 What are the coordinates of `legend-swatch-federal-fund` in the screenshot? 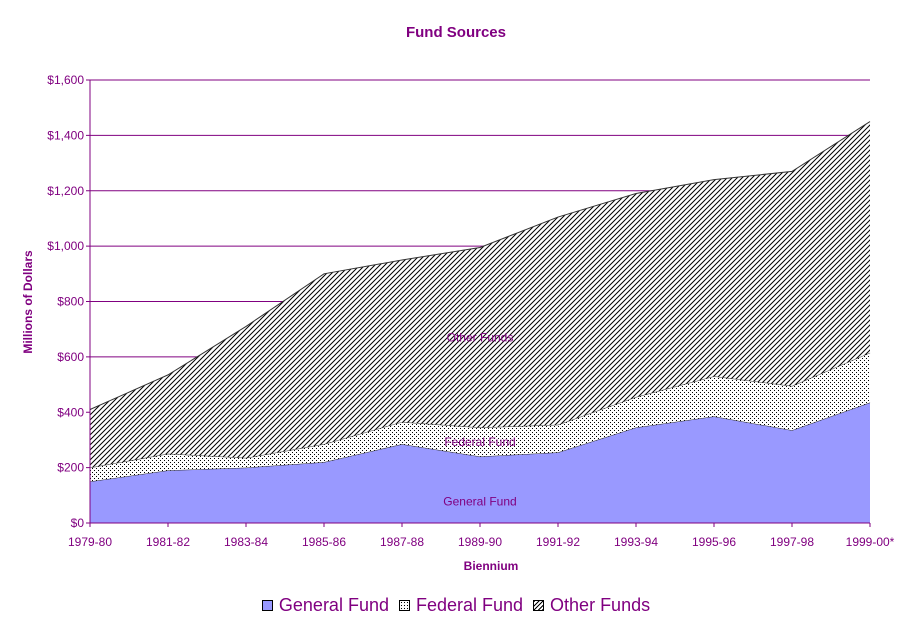 It's located at (404, 605).